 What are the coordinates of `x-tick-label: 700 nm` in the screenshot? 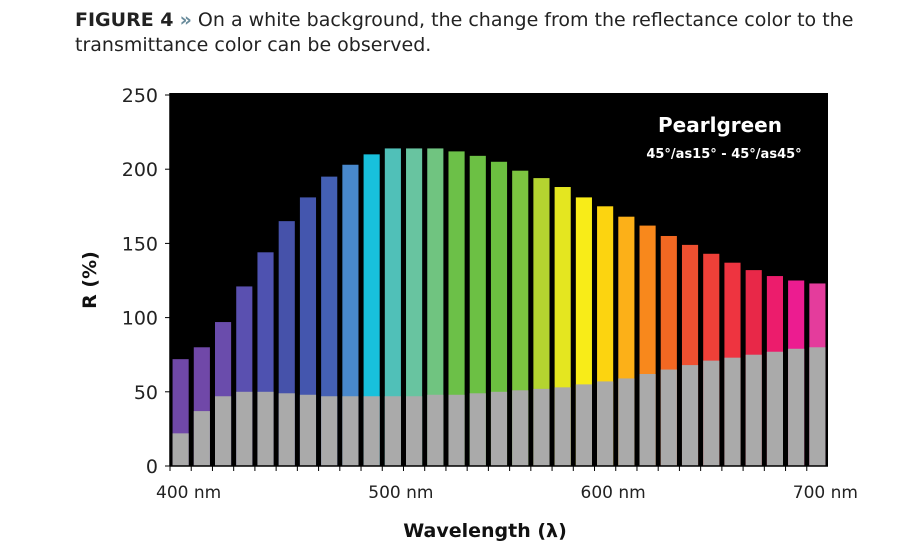 It's located at (825, 493).